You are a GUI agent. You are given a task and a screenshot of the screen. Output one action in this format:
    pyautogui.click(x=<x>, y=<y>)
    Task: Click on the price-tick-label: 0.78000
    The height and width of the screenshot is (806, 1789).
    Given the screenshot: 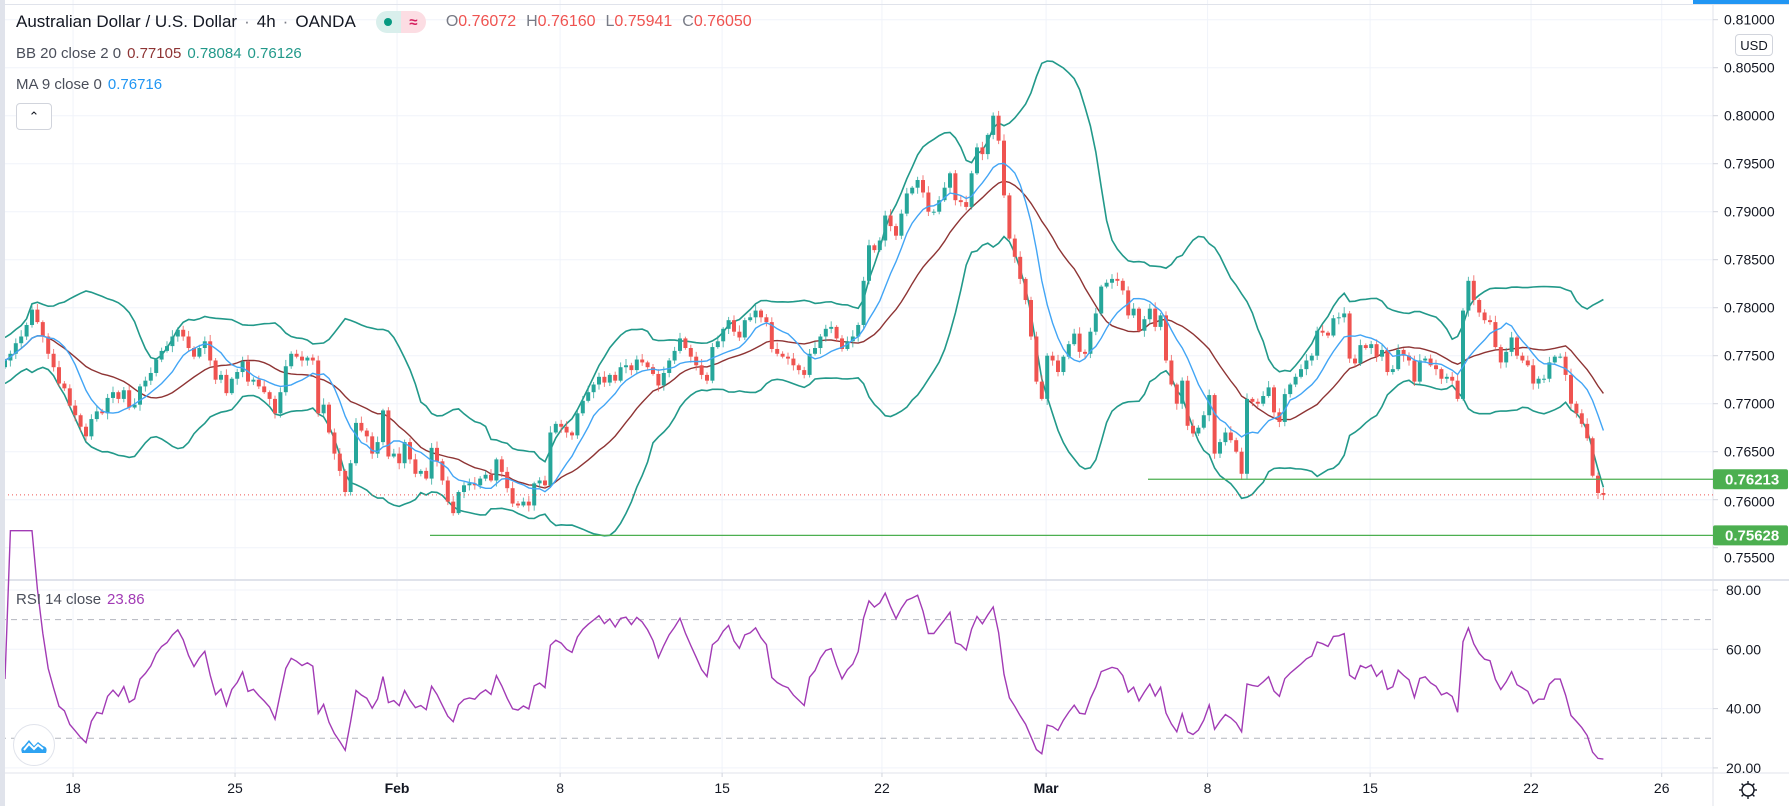 What is the action you would take?
    pyautogui.click(x=1749, y=308)
    